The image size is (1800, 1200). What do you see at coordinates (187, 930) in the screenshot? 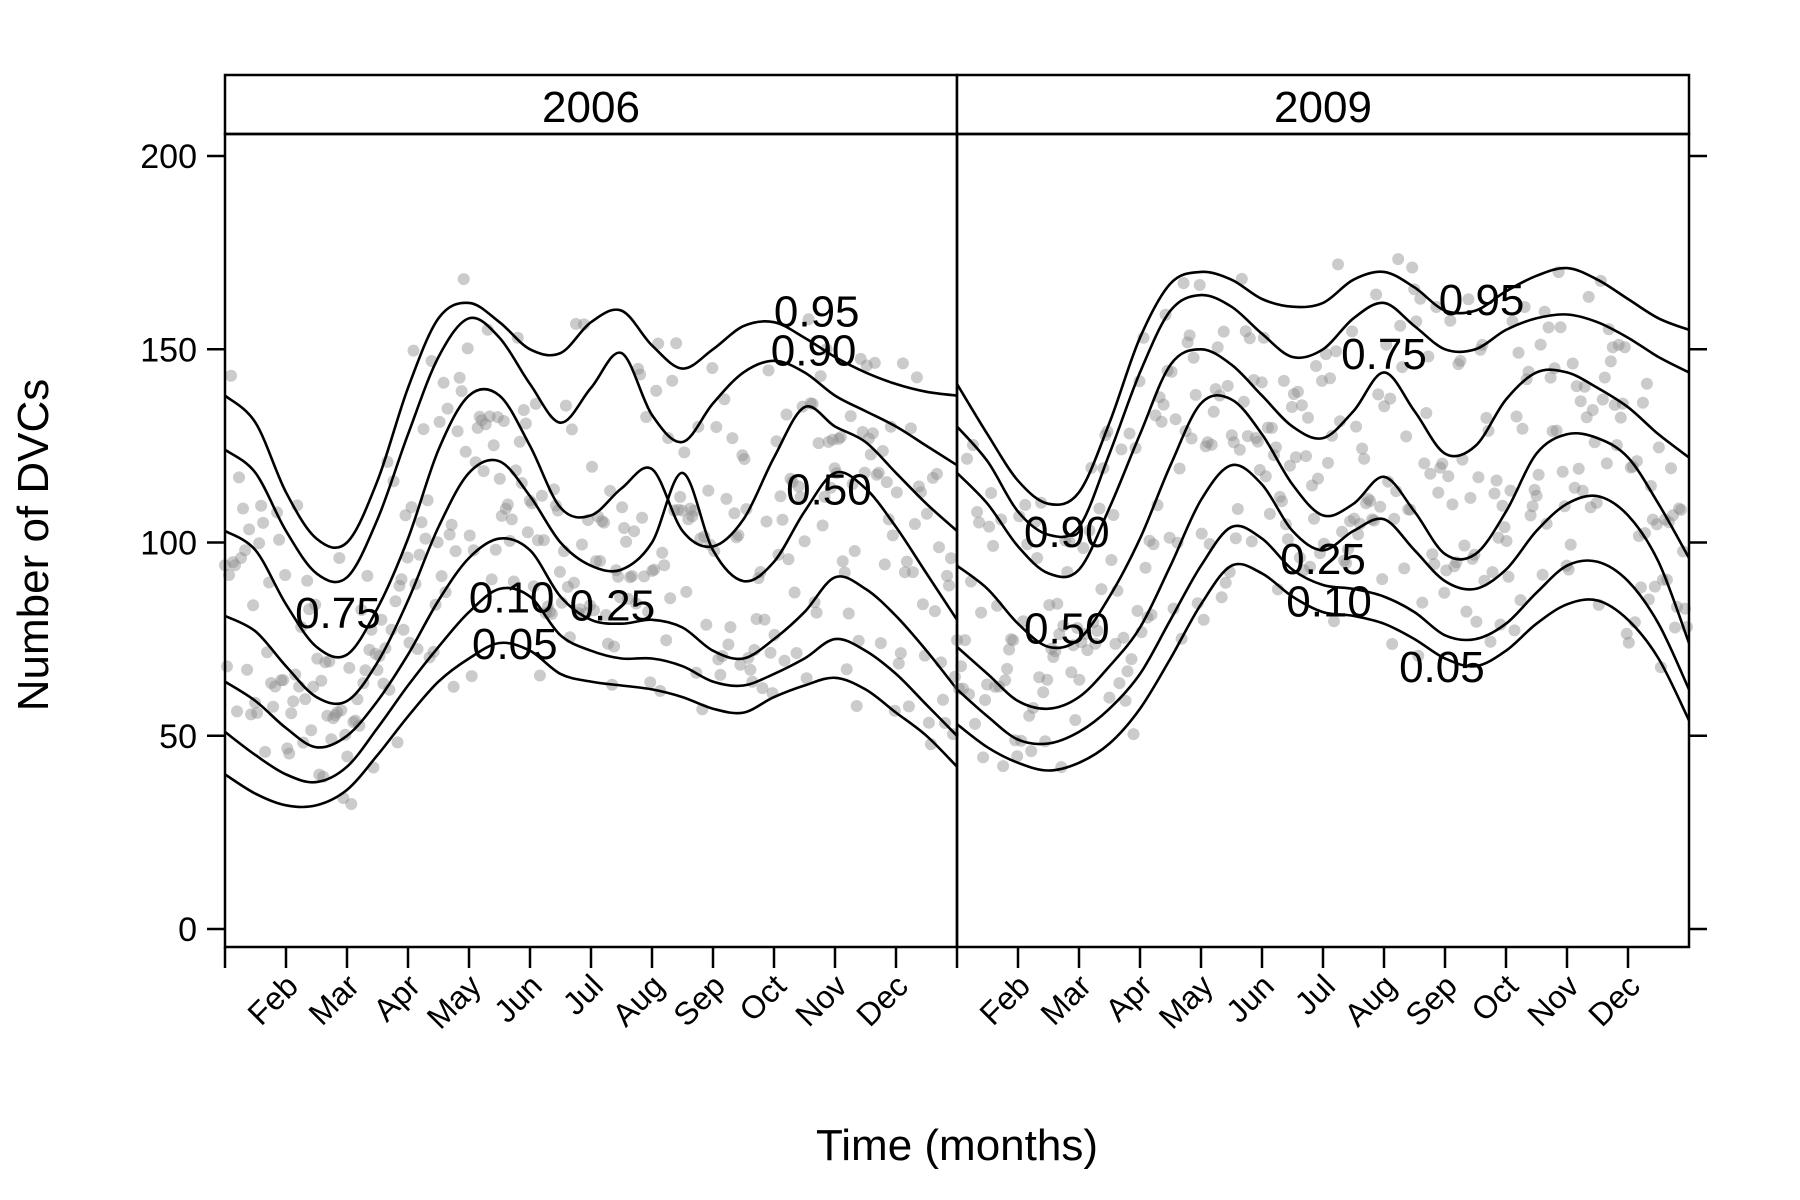
I see `y-tick-label: 0` at bounding box center [187, 930].